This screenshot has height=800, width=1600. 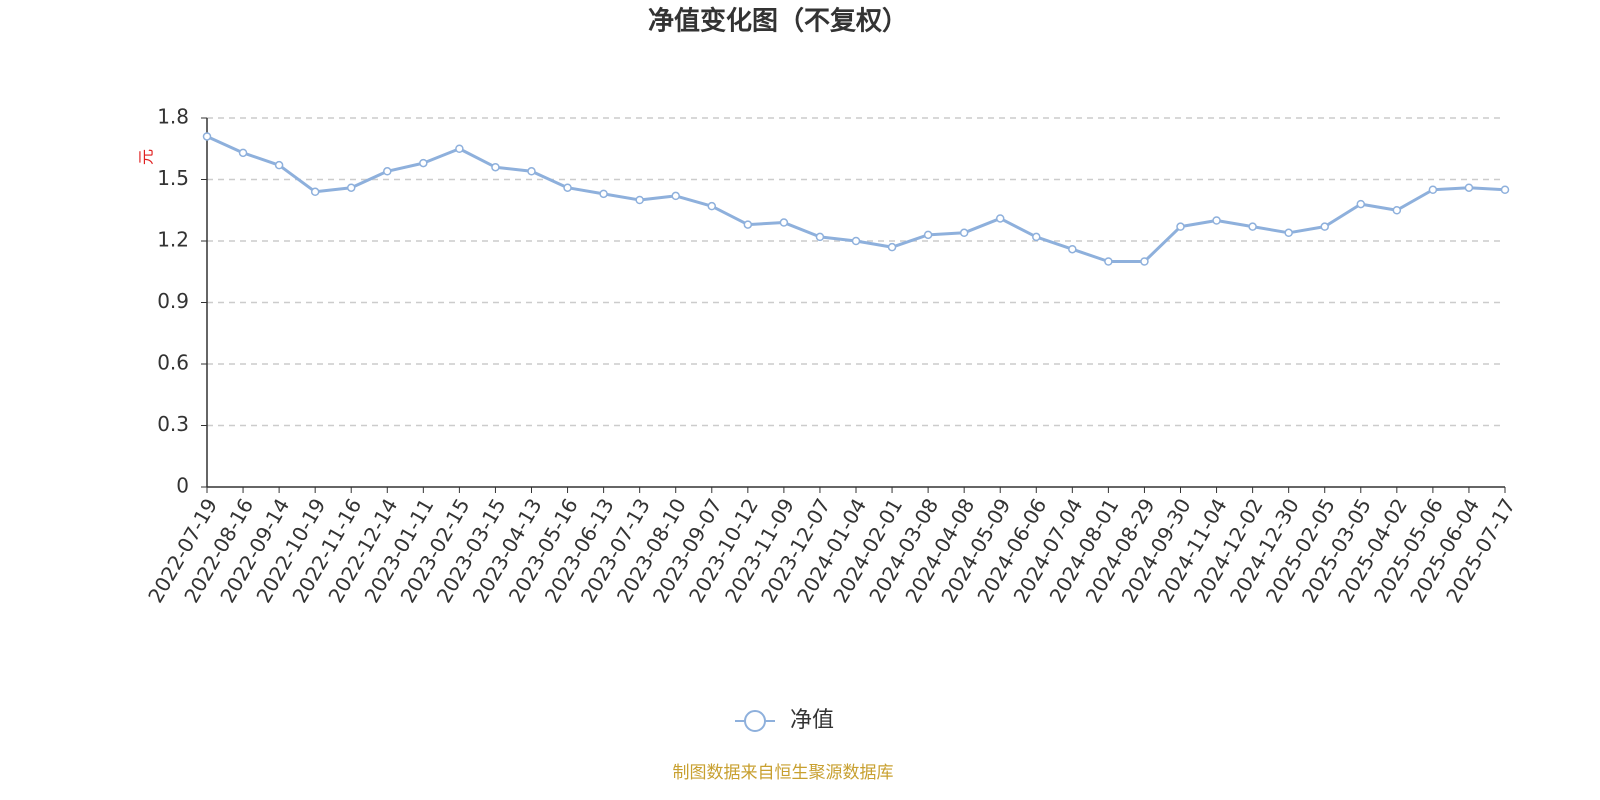 What do you see at coordinates (173, 178) in the screenshot?
I see `y-tick-label: 1.5` at bounding box center [173, 178].